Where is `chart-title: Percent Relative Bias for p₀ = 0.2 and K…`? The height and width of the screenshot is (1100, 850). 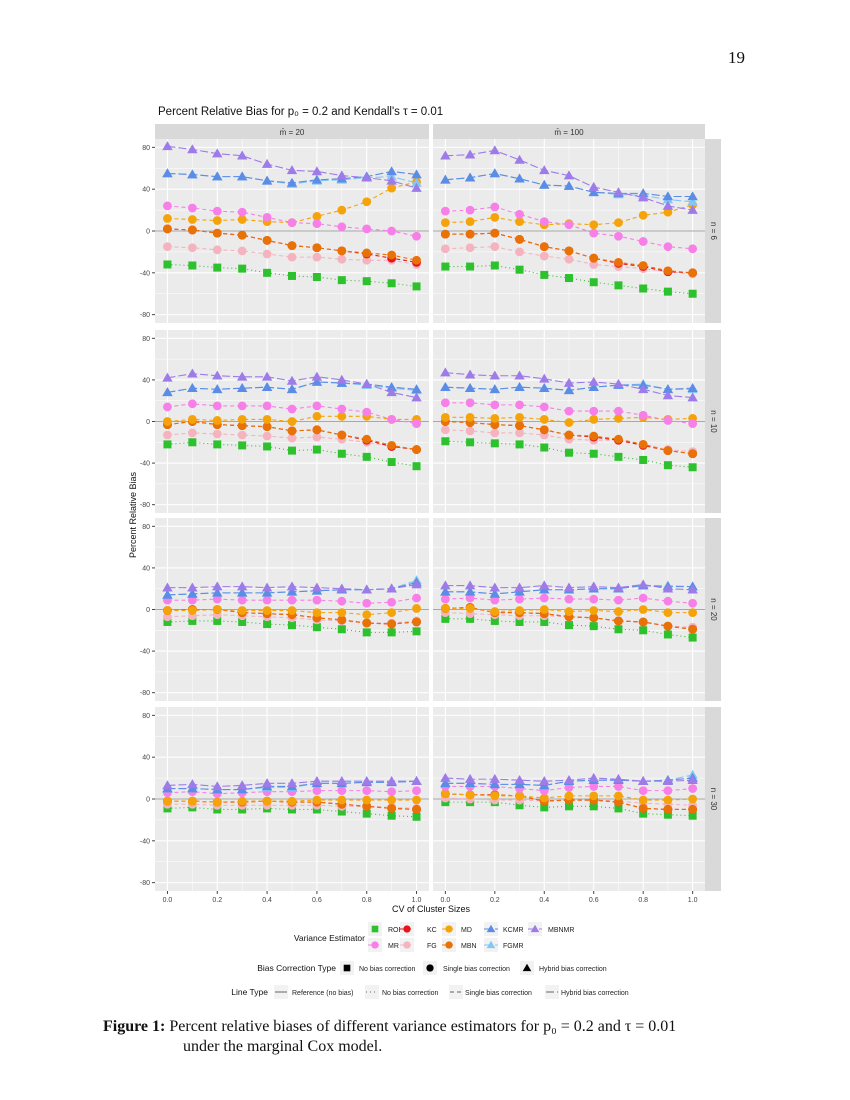 chart-title: Percent Relative Bias for p₀ = 0.2 and K… is located at coordinates (301, 112).